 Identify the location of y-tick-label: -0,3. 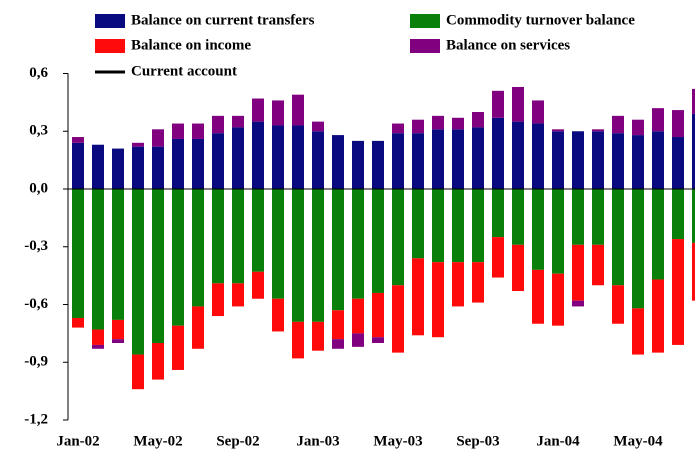
(36, 246).